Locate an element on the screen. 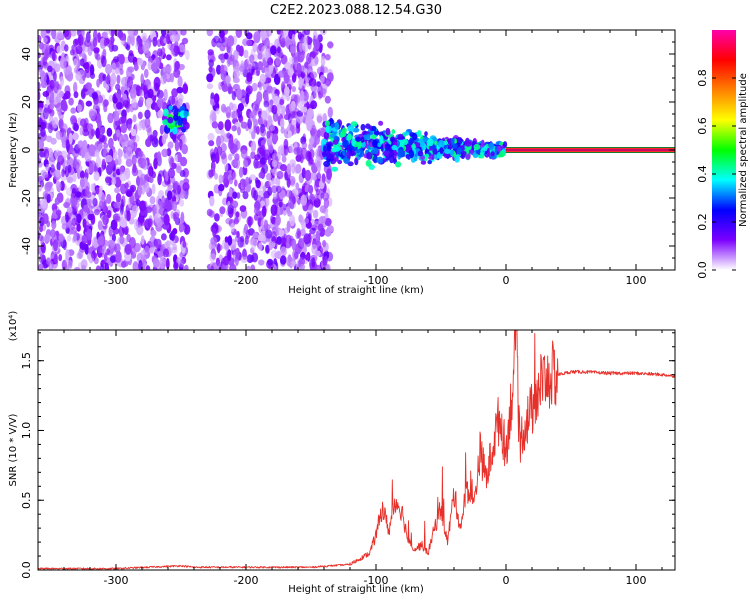 The height and width of the screenshot is (600, 750). x-tick-label: -100 is located at coordinates (376, 580).